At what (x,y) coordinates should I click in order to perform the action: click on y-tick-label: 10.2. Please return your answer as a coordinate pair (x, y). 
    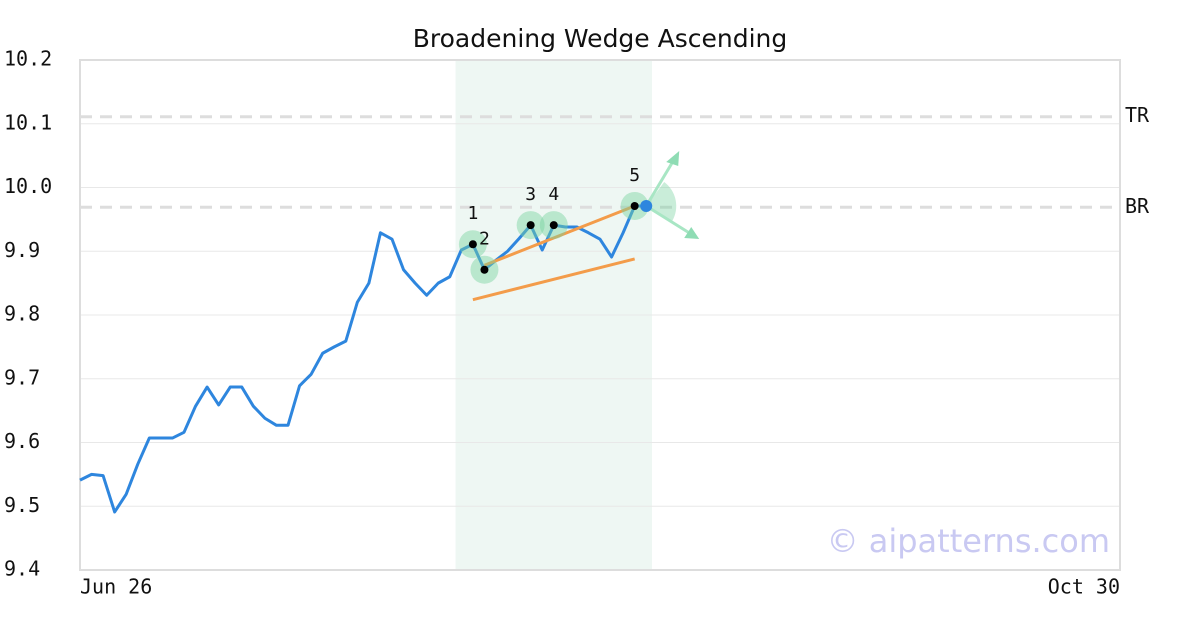
    Looking at the image, I should click on (28, 59).